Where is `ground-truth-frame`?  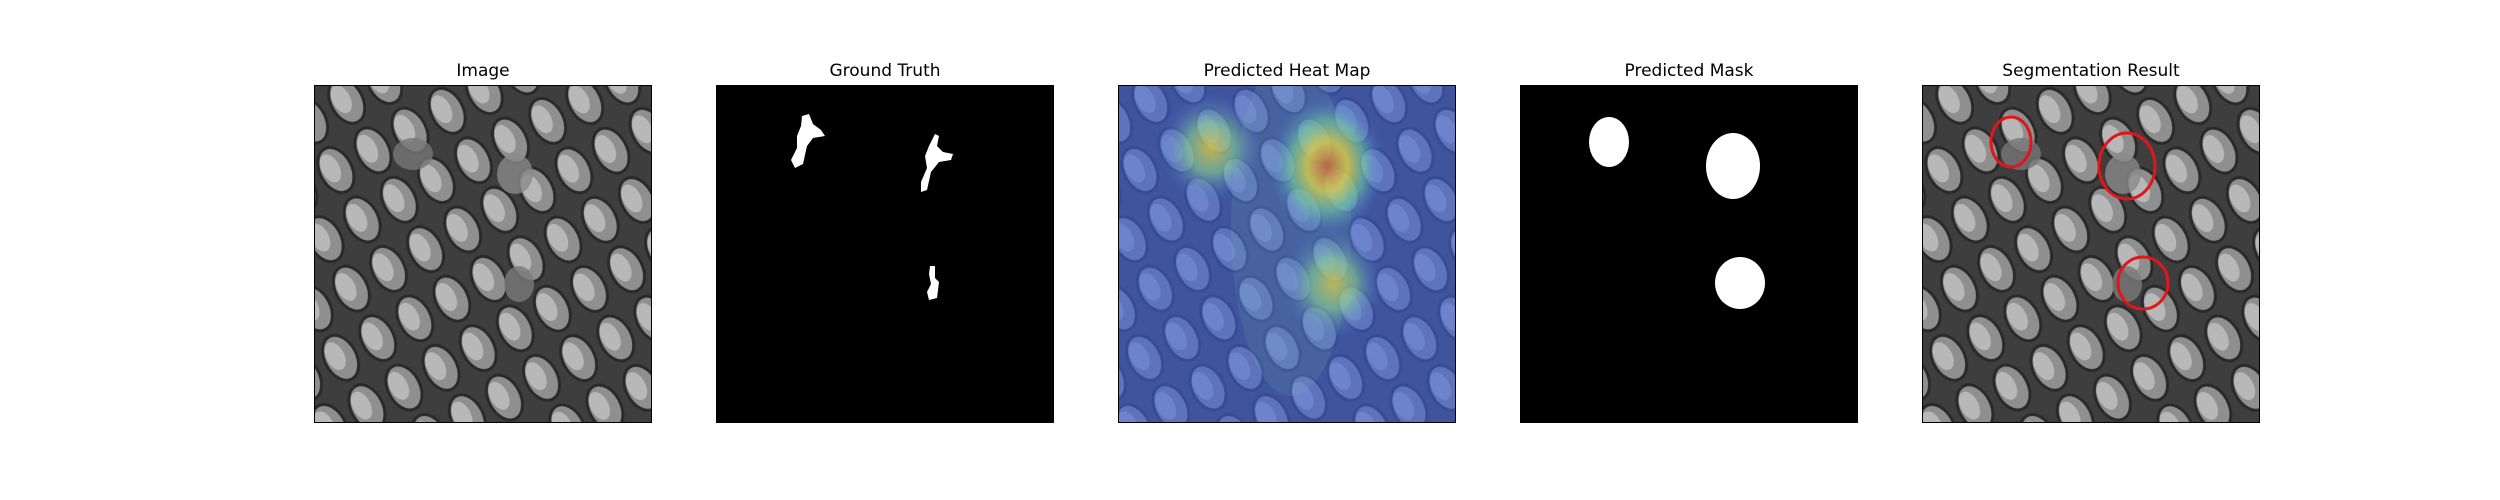
ground-truth-frame is located at coordinates (885, 254).